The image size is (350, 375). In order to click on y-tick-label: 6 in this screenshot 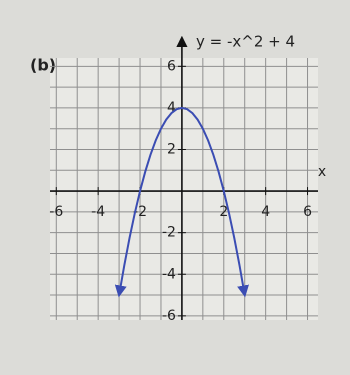, I will do `click(171, 66)`.